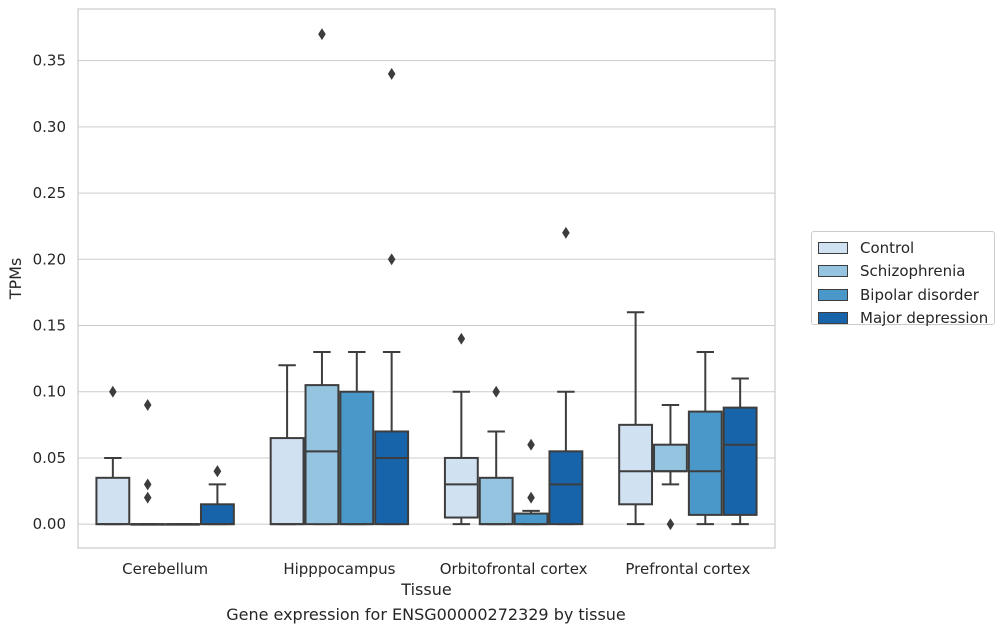  Describe the element at coordinates (887, 247) in the screenshot. I see `legend-label-control: Control` at that location.